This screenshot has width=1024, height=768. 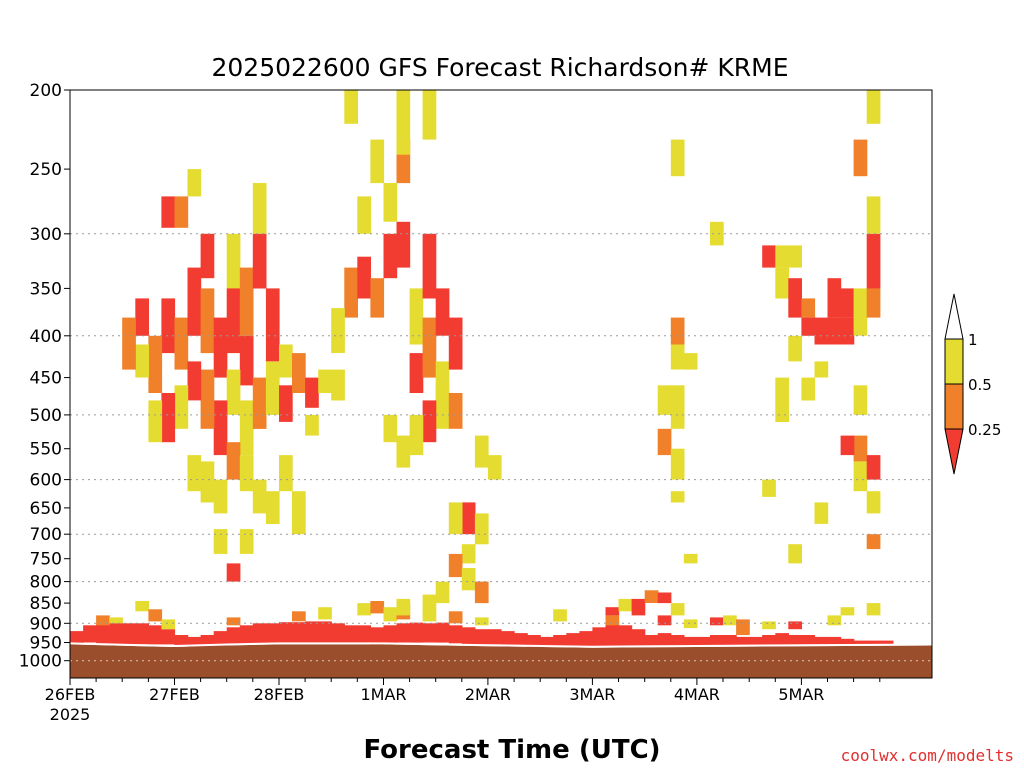 I want to click on y-tick-label: 700, so click(x=46, y=535).